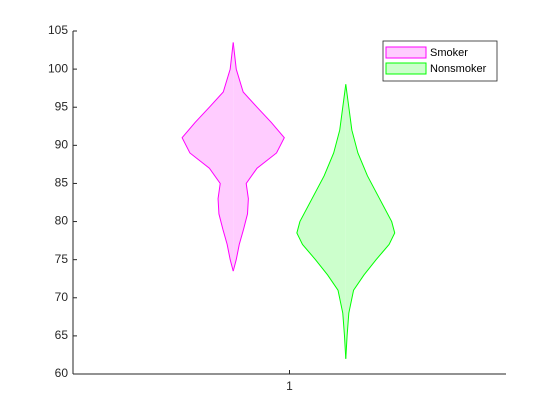 The height and width of the screenshot is (420, 560). I want to click on y-tick-label: 100, so click(58, 68).